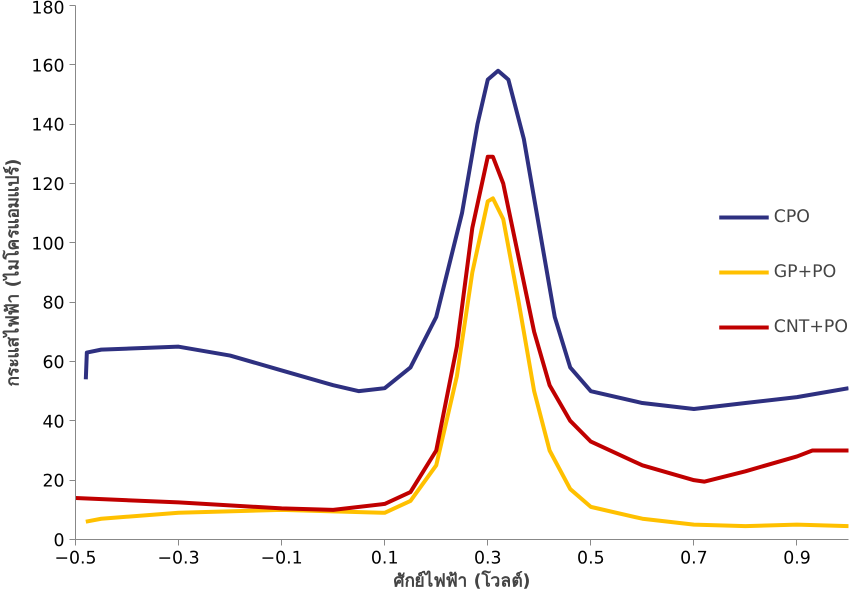 This screenshot has width=858, height=594. What do you see at coordinates (811, 327) in the screenshot?
I see `legend-label: CNT+PO` at bounding box center [811, 327].